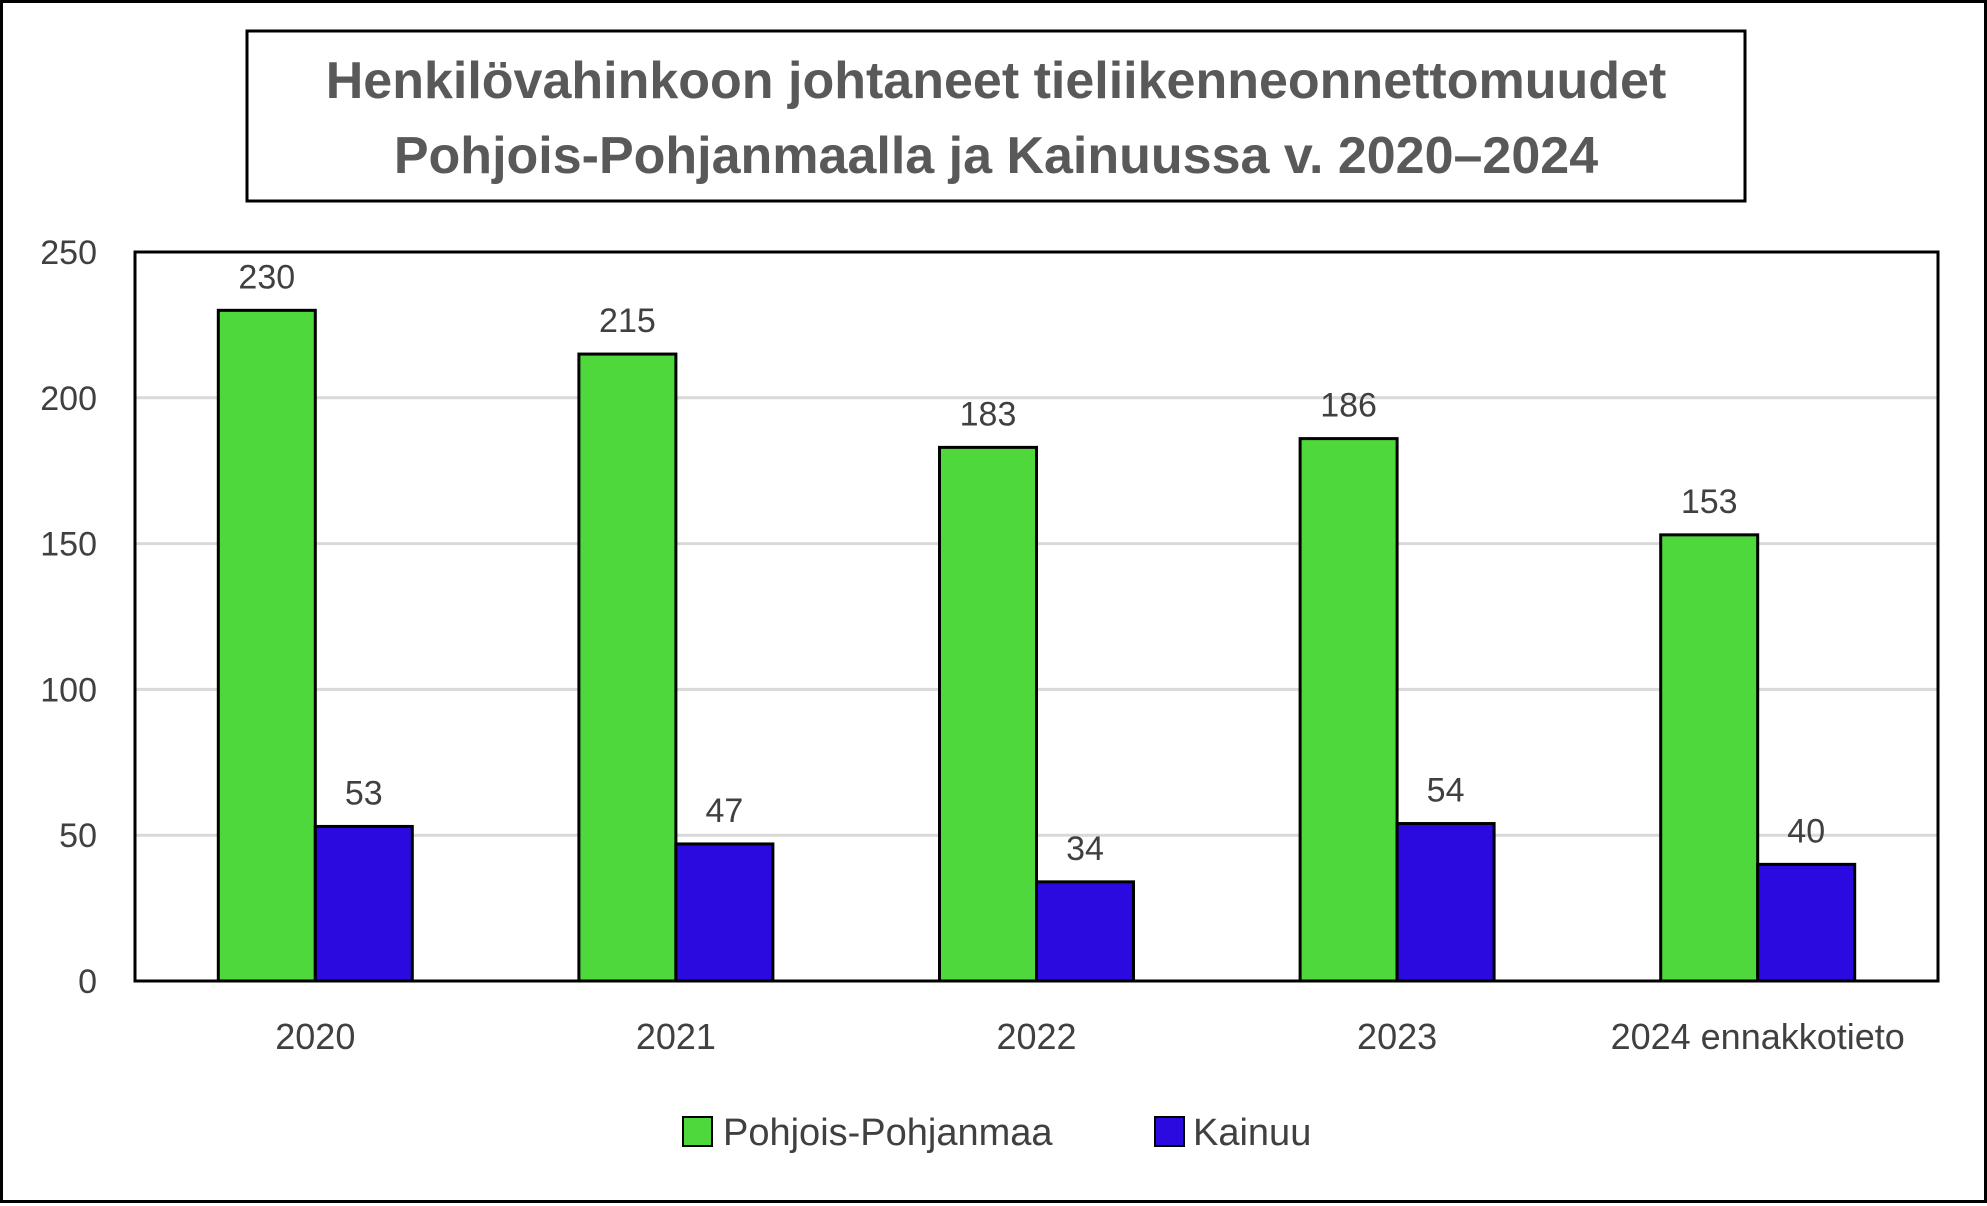 This screenshot has width=1987, height=1206. I want to click on x-category-label: 2021, so click(676, 1036).